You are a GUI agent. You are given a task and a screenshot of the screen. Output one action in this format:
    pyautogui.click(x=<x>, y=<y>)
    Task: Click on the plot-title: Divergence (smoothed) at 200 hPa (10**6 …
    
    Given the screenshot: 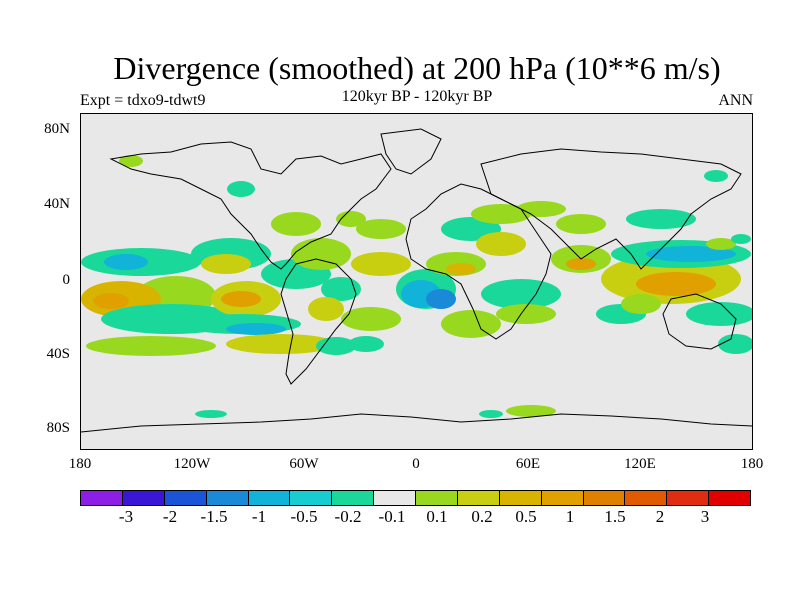 What is the action you would take?
    pyautogui.click(x=417, y=68)
    